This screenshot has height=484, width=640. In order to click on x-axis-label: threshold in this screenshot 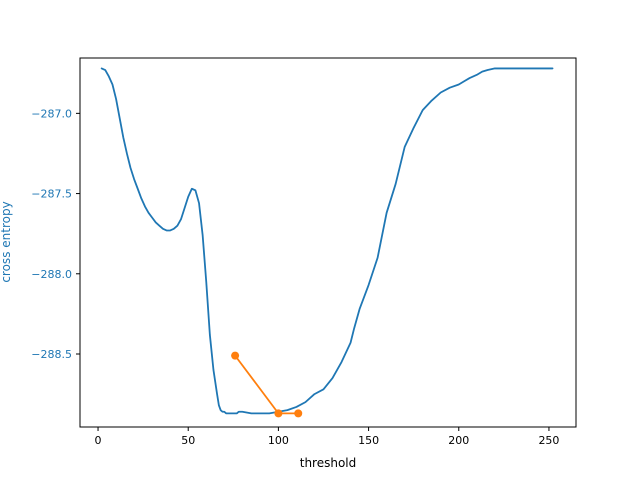, I will do `click(328, 463)`.